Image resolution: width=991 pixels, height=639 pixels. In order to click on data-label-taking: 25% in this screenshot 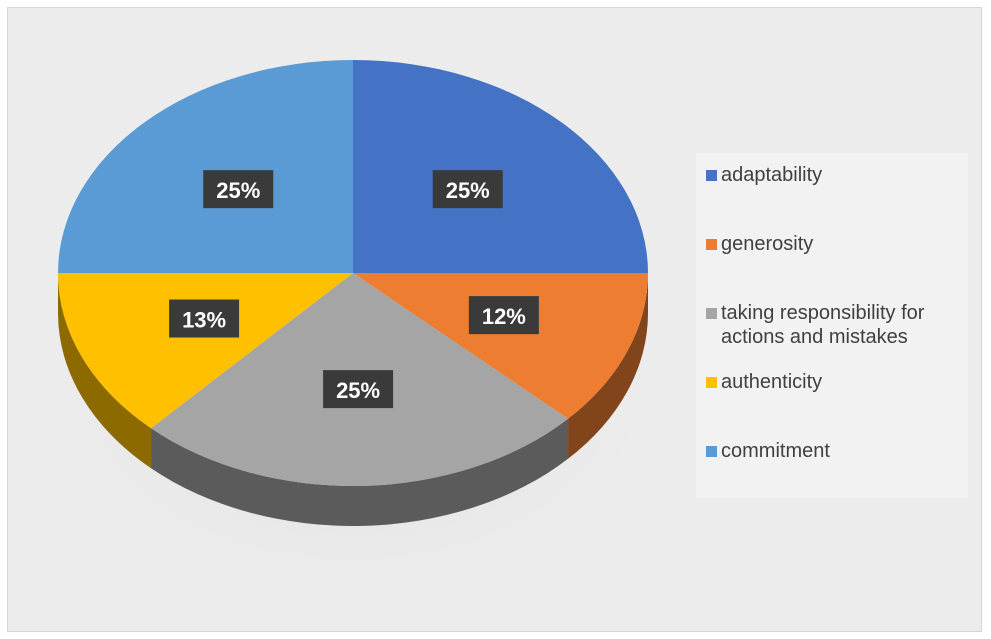, I will do `click(358, 389)`.